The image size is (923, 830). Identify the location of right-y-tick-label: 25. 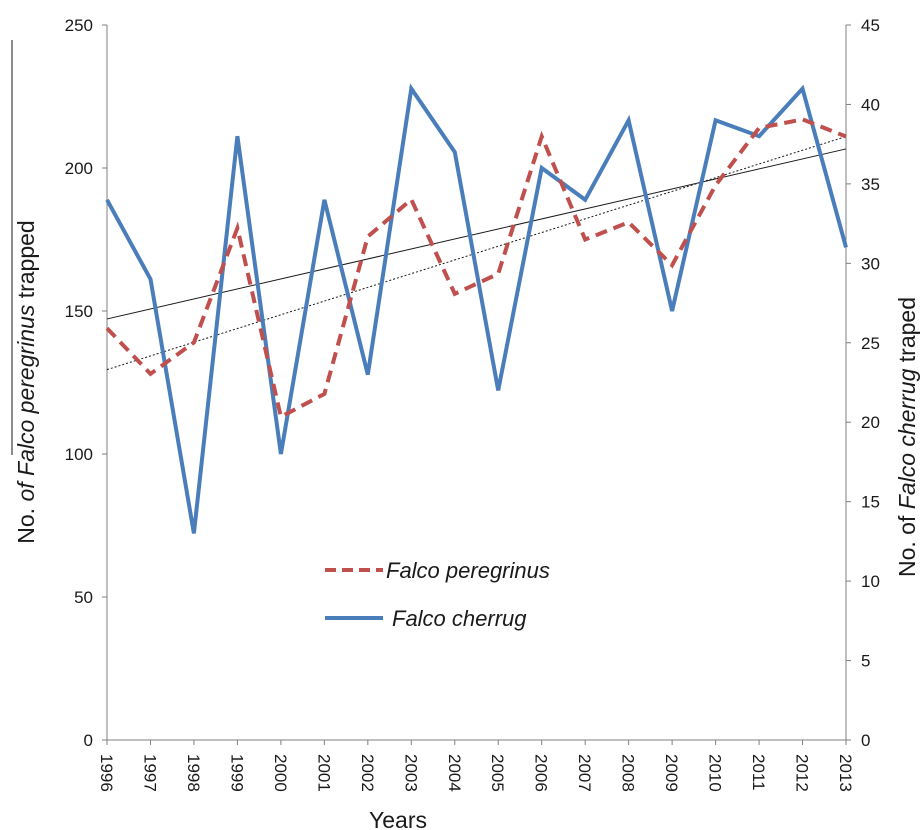
(870, 343).